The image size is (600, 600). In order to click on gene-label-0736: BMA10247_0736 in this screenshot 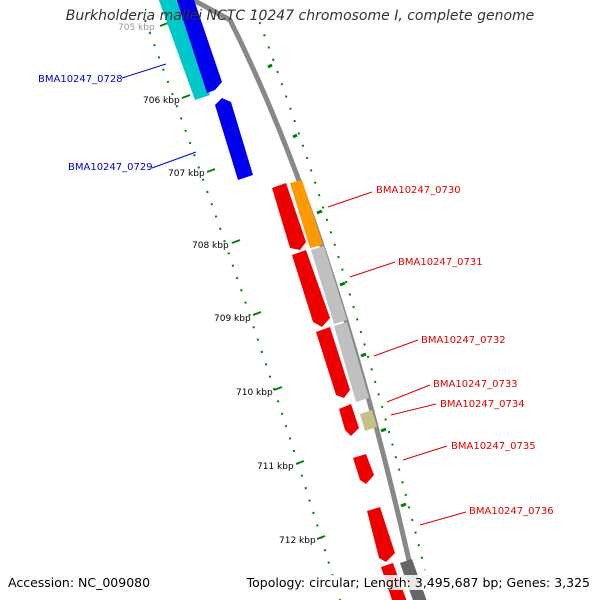, I will do `click(511, 511)`.